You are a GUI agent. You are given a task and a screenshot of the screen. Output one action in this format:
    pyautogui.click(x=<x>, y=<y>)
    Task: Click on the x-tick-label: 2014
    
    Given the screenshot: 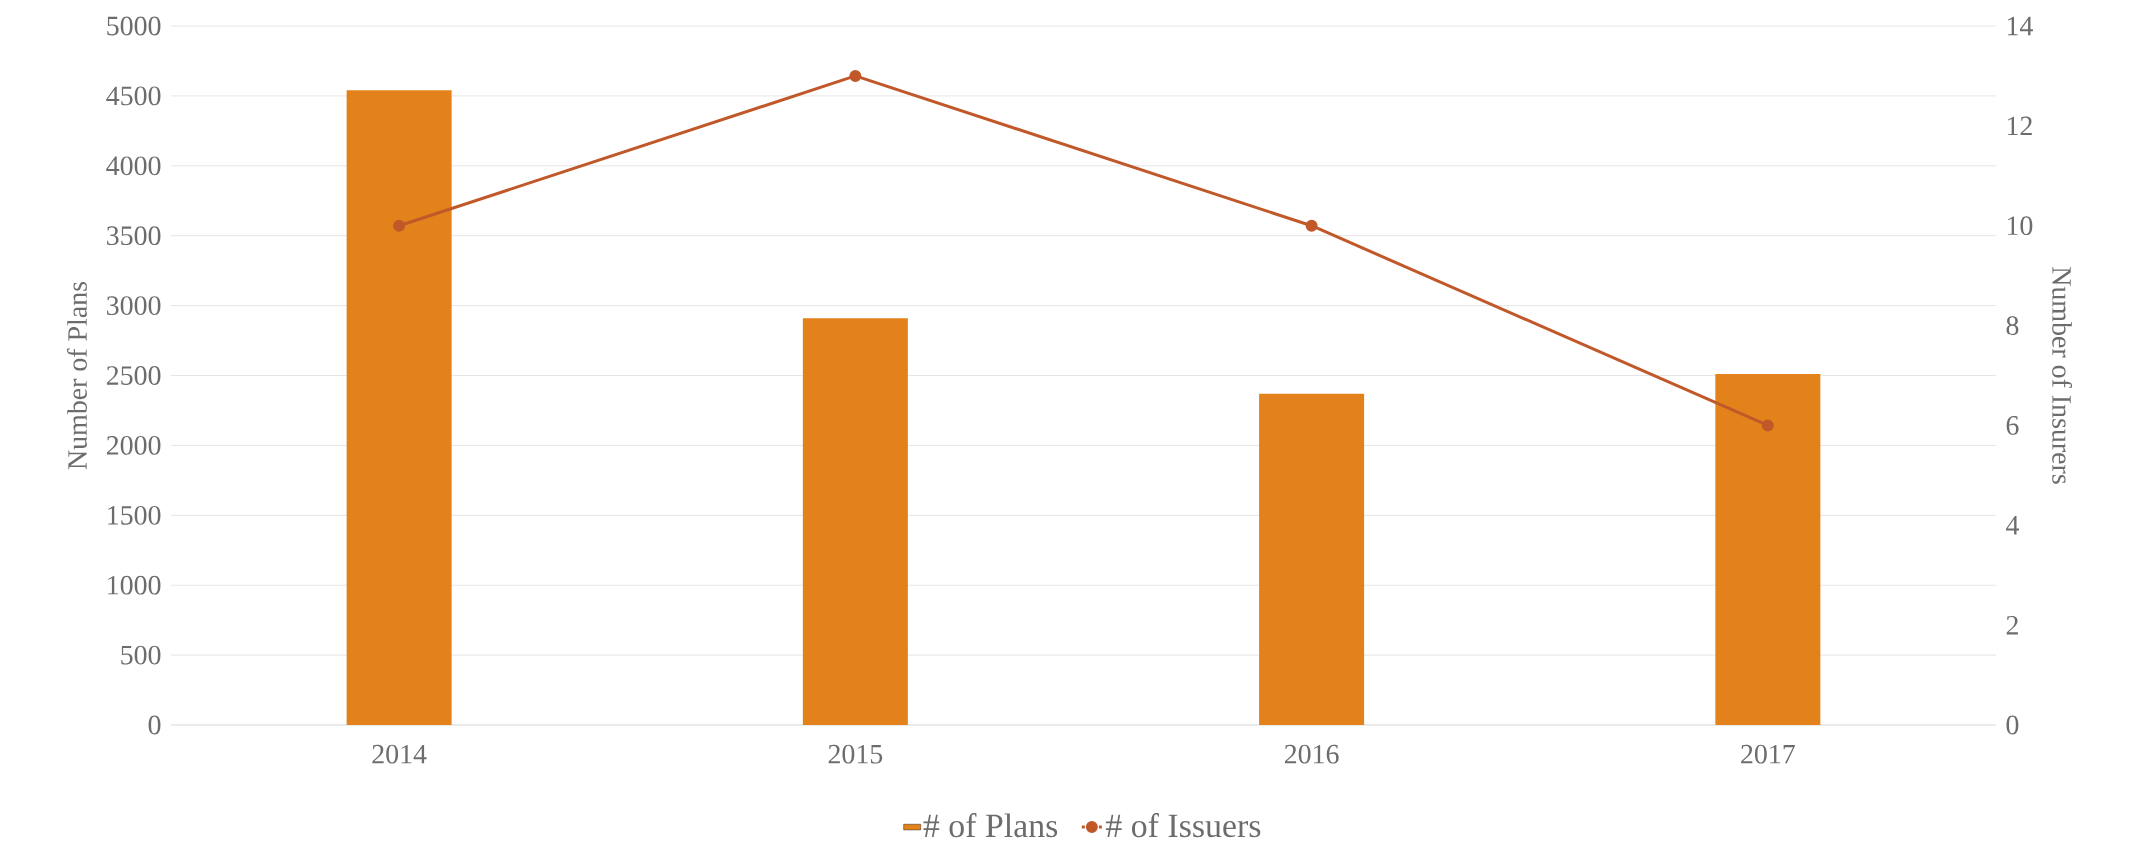 What is the action you would take?
    pyautogui.click(x=399, y=754)
    